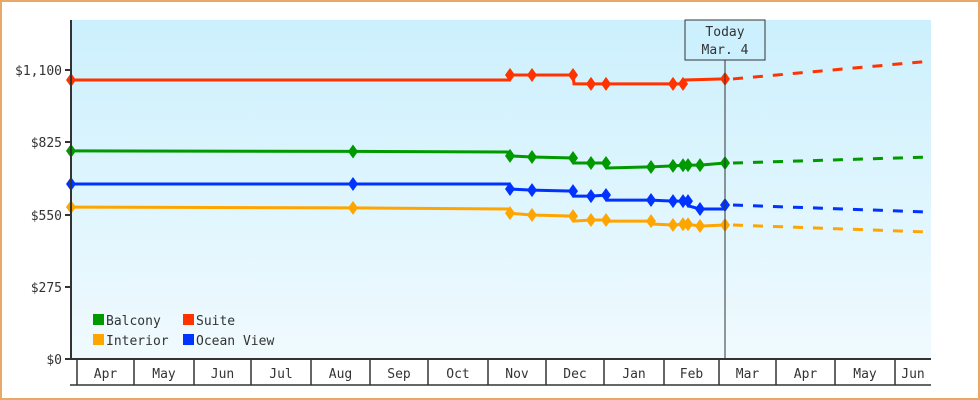 Image resolution: width=980 pixels, height=400 pixels. Describe the element at coordinates (499, 75) in the screenshot. I see `series-suite` at that location.